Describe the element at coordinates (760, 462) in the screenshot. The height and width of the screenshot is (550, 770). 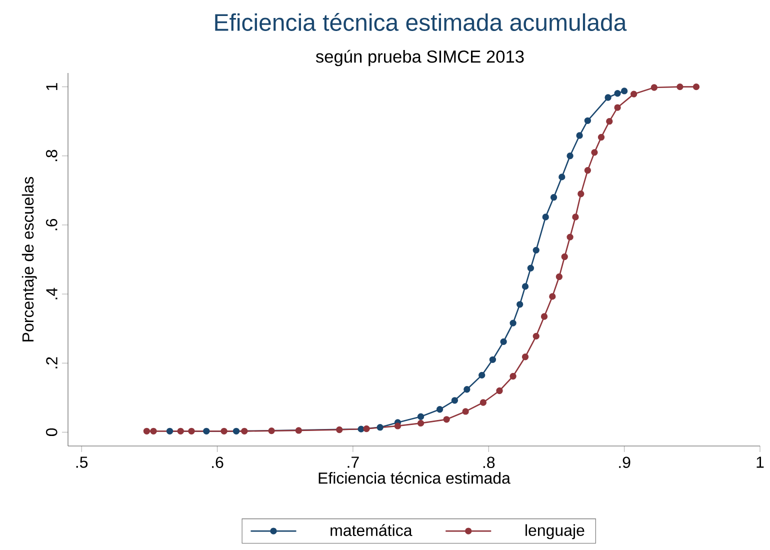
I see `x-tick-label: 1` at that location.